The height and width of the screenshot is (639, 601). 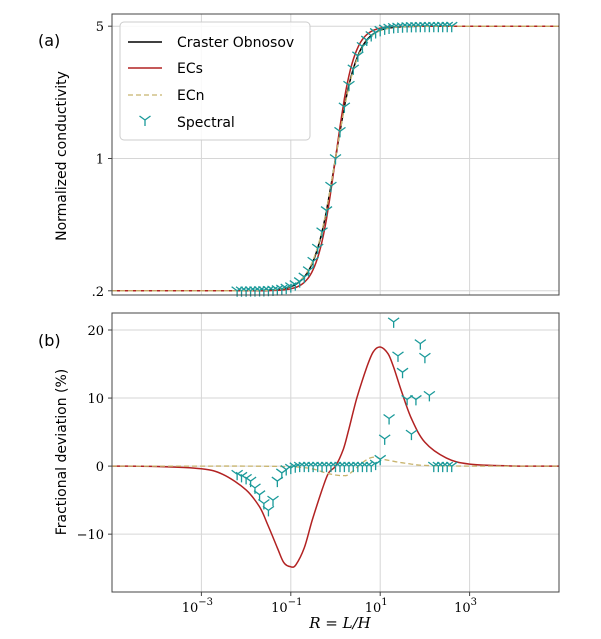 What do you see at coordinates (339, 623) in the screenshot?
I see `x-axis-label: R = L/H` at bounding box center [339, 623].